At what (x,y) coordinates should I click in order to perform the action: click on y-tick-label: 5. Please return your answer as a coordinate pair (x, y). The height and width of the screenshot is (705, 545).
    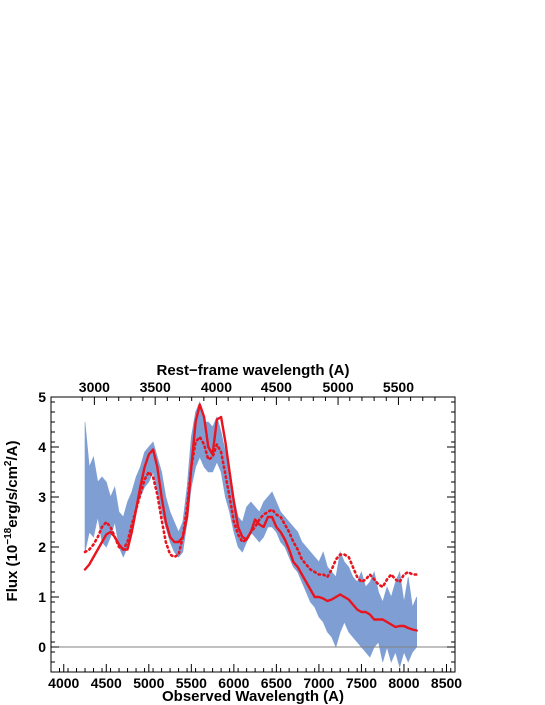
    Looking at the image, I should click on (42, 397).